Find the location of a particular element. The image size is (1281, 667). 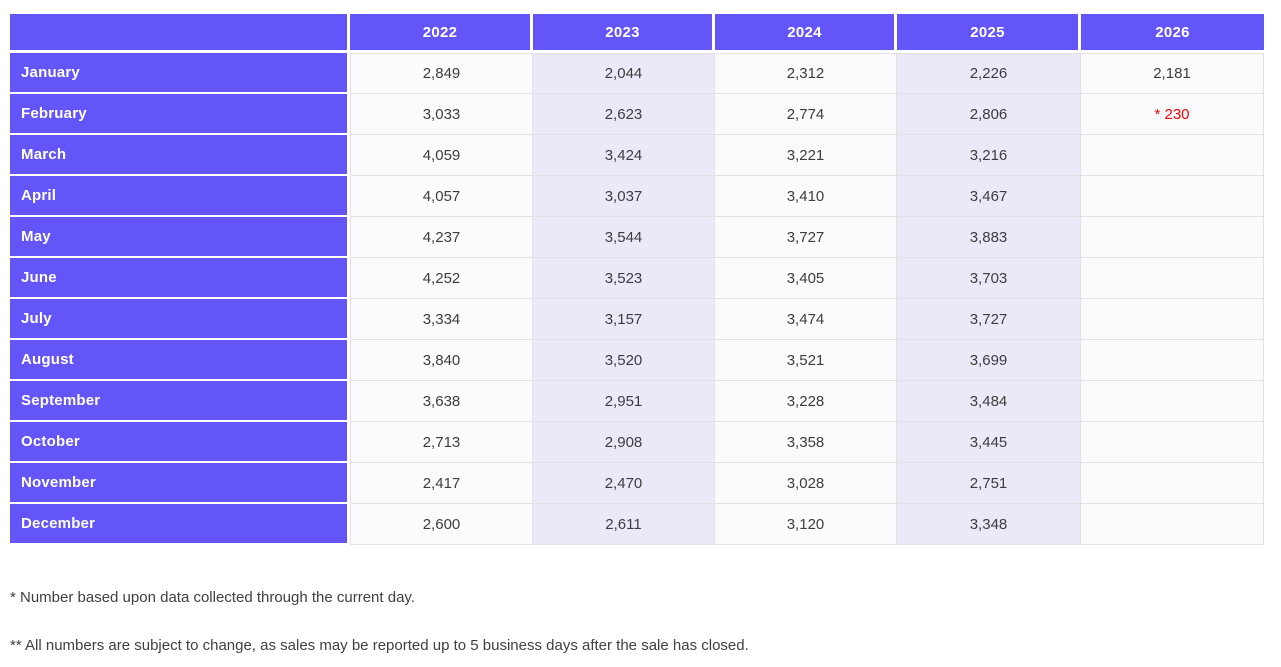

cell-november-2023: 2,470 is located at coordinates (624, 483).